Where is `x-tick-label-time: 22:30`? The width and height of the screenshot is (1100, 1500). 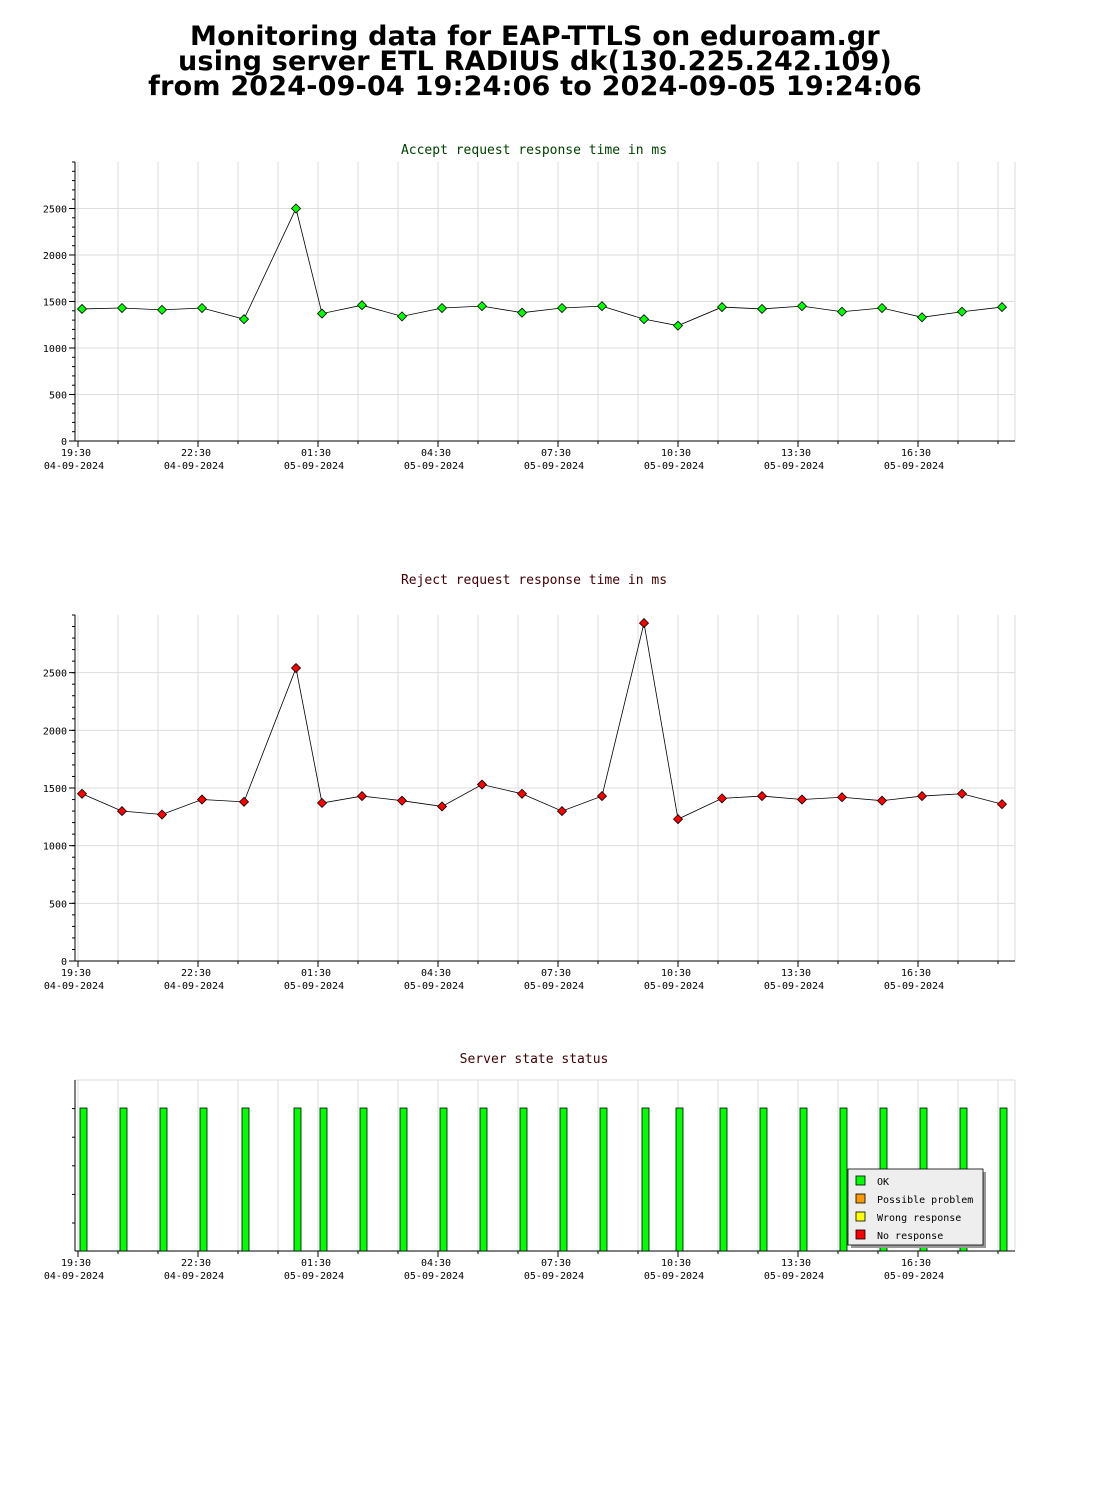
x-tick-label-time: 22:30 is located at coordinates (196, 1263).